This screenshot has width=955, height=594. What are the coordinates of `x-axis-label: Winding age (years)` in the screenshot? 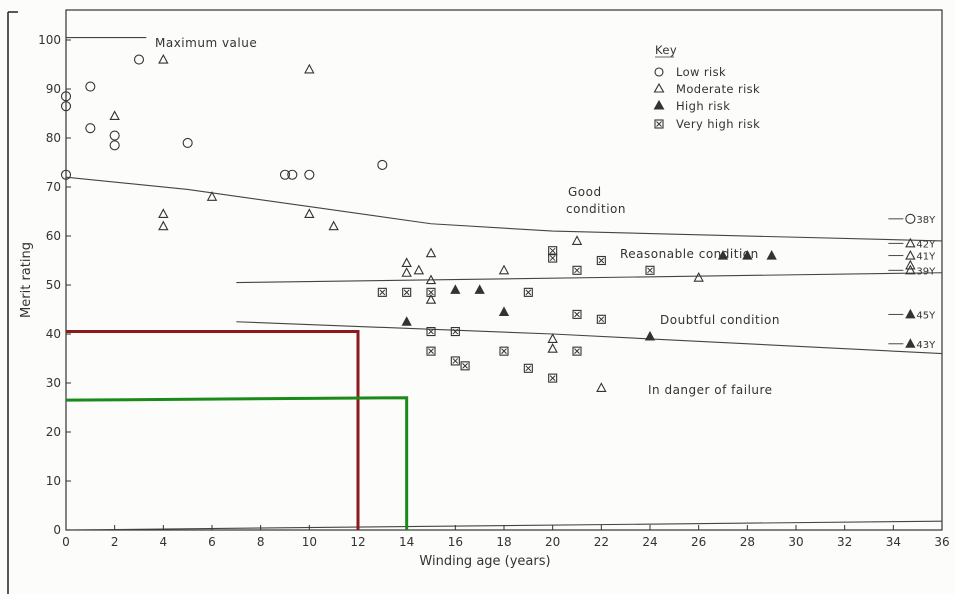 It's located at (484, 561).